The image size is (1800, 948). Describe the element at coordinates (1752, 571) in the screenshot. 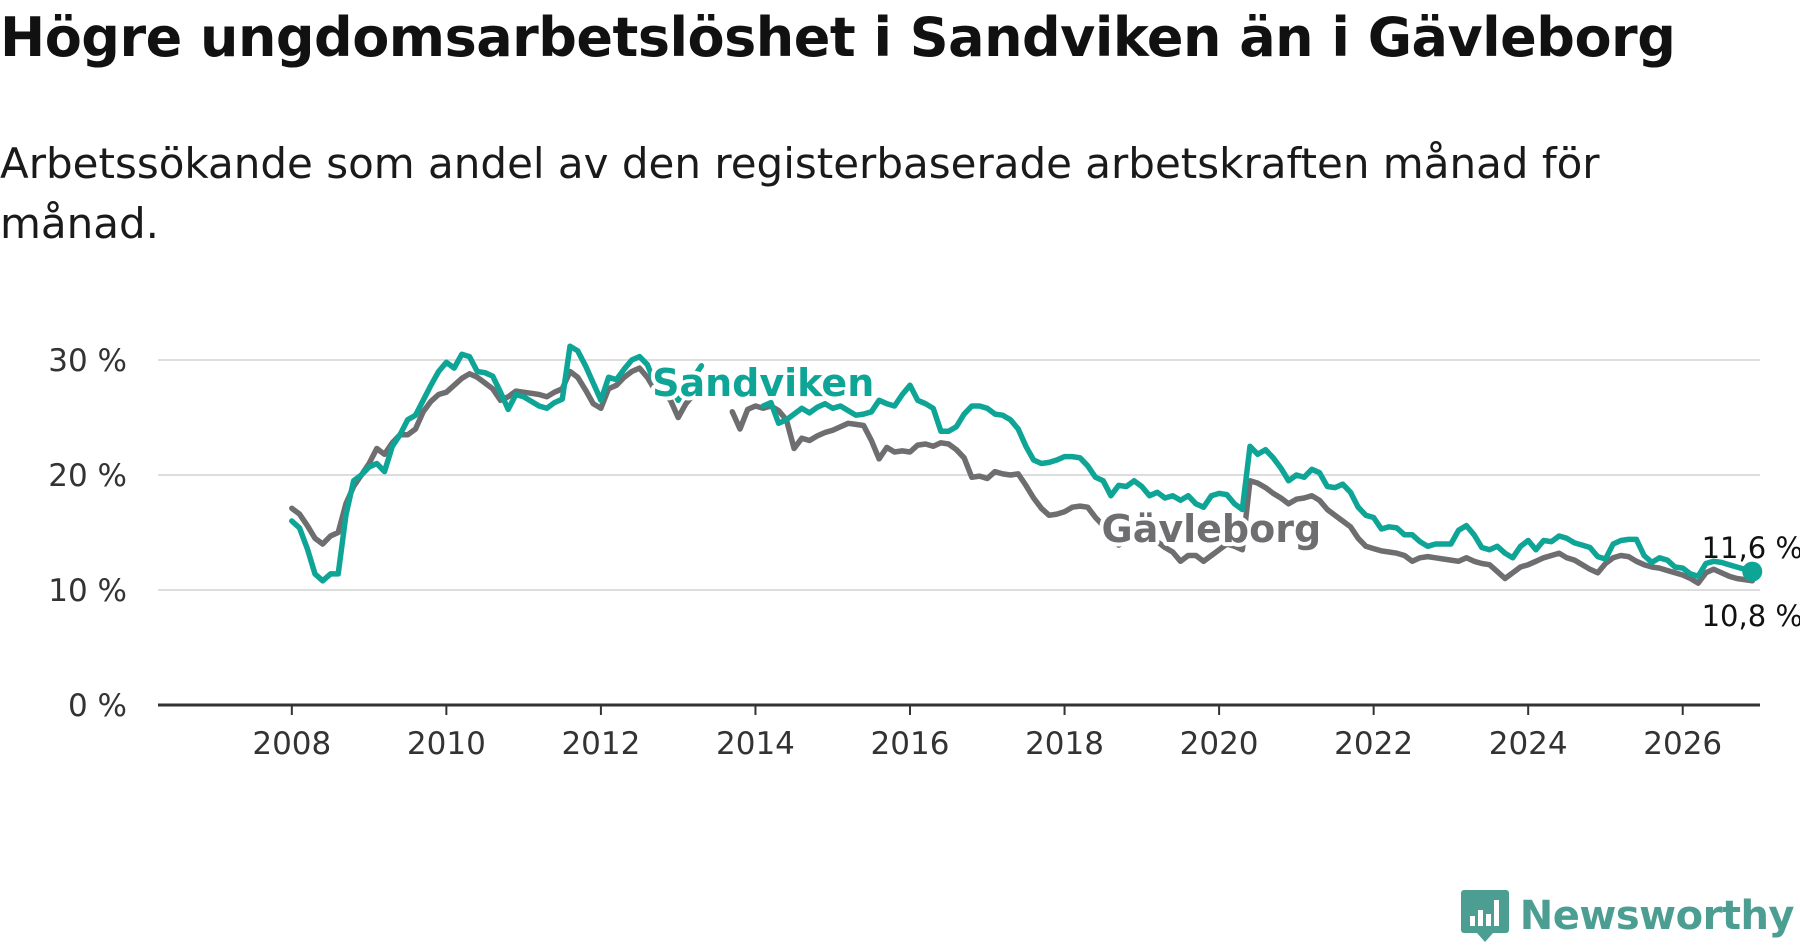

I see `series-end-point-sandviken` at that location.